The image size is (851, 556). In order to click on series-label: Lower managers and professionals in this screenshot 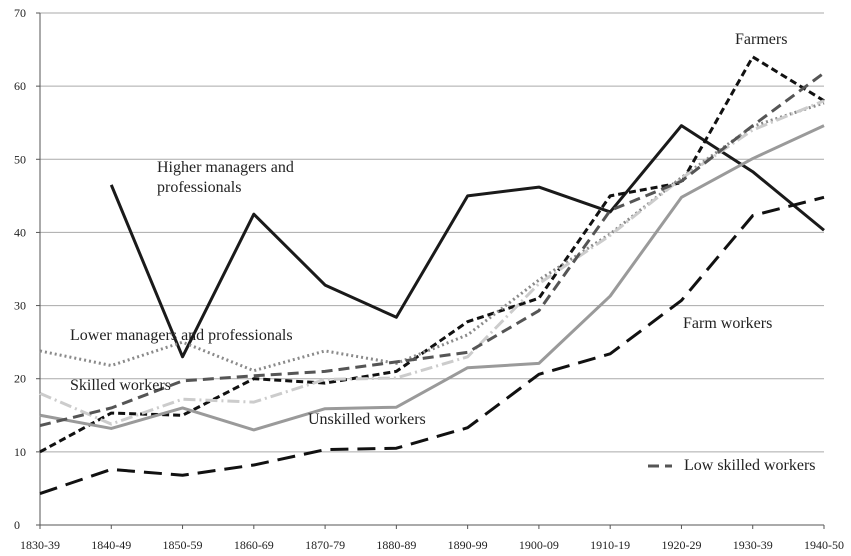, I will do `click(181, 335)`.